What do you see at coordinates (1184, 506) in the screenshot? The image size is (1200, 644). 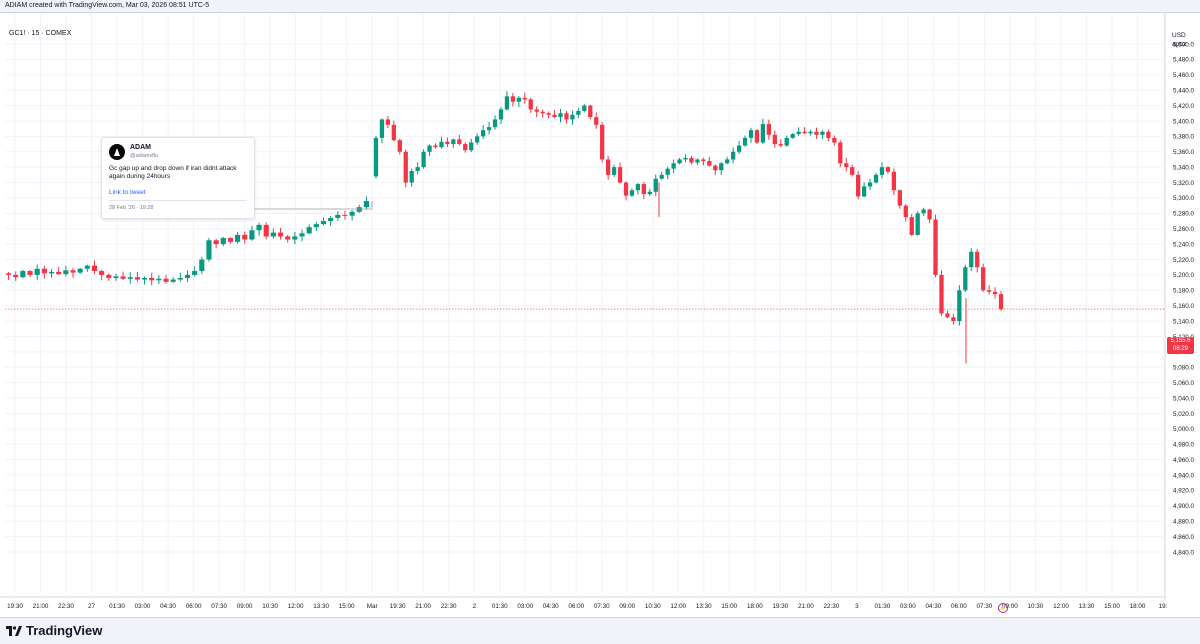 I see `y-tick-label: 4,900.0` at bounding box center [1184, 506].